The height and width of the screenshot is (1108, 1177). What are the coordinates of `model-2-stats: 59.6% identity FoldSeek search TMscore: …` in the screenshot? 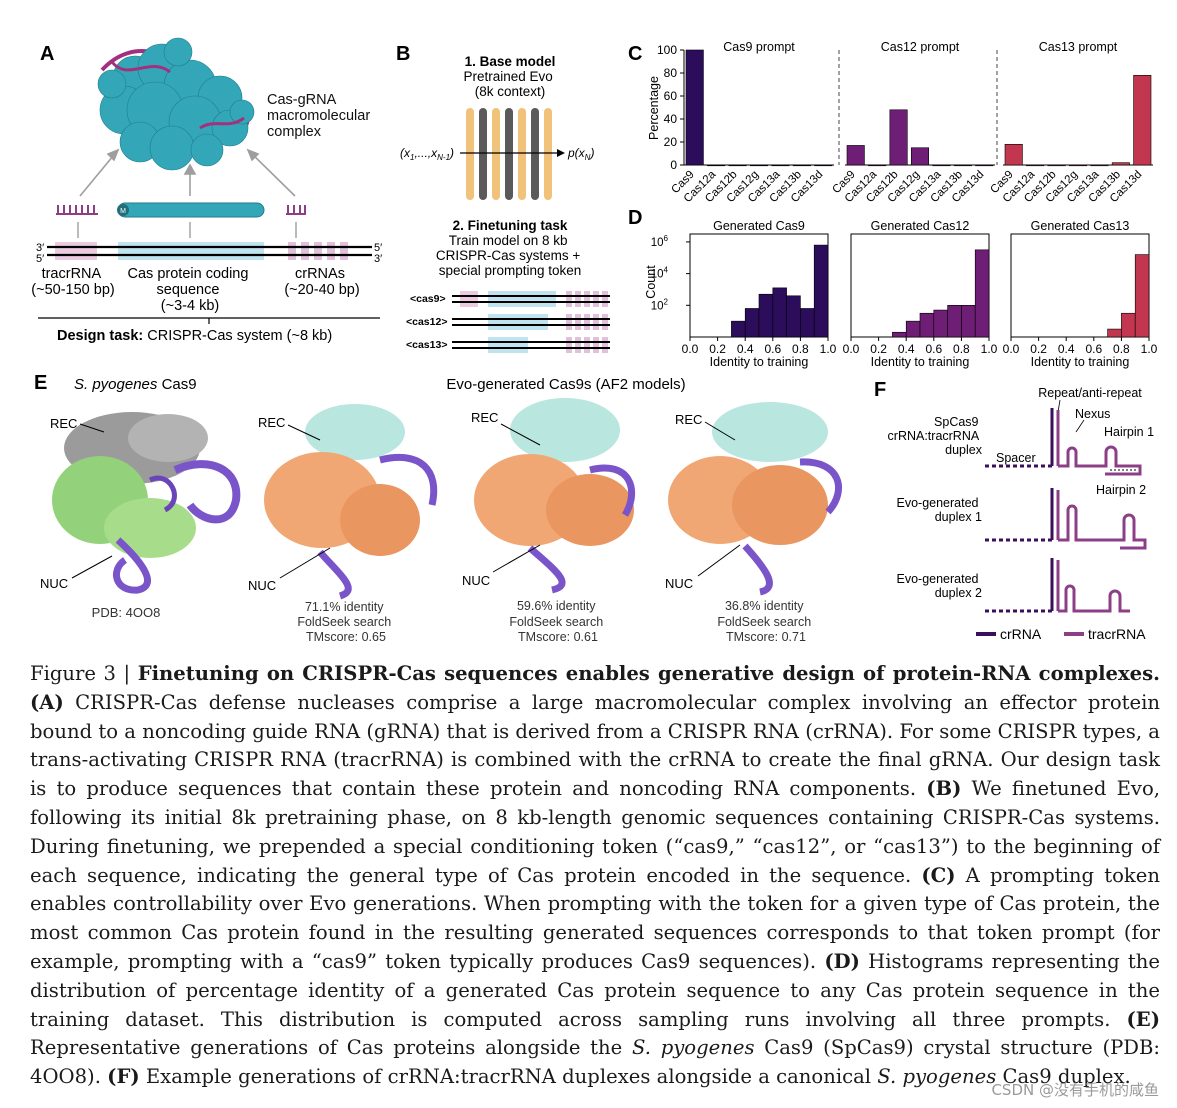 It's located at (557, 621).